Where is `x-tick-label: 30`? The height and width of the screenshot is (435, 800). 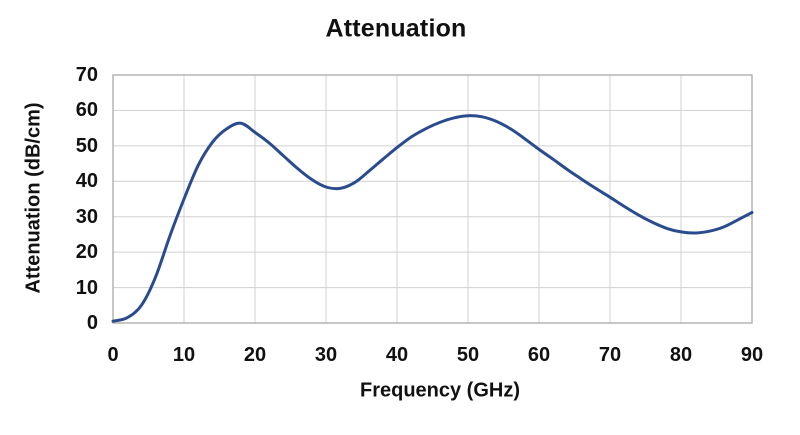
x-tick-label: 30 is located at coordinates (326, 355).